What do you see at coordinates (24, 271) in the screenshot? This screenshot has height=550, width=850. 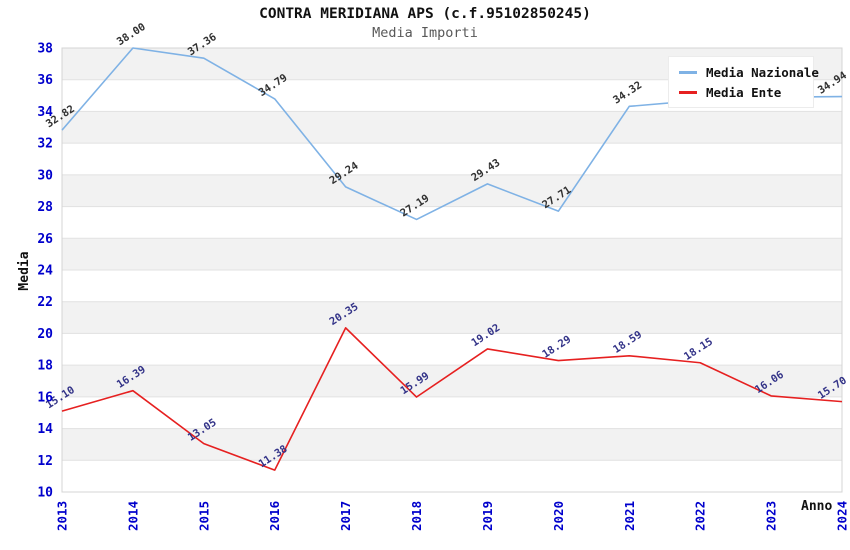 I see `y-axis-title: Media` at bounding box center [24, 271].